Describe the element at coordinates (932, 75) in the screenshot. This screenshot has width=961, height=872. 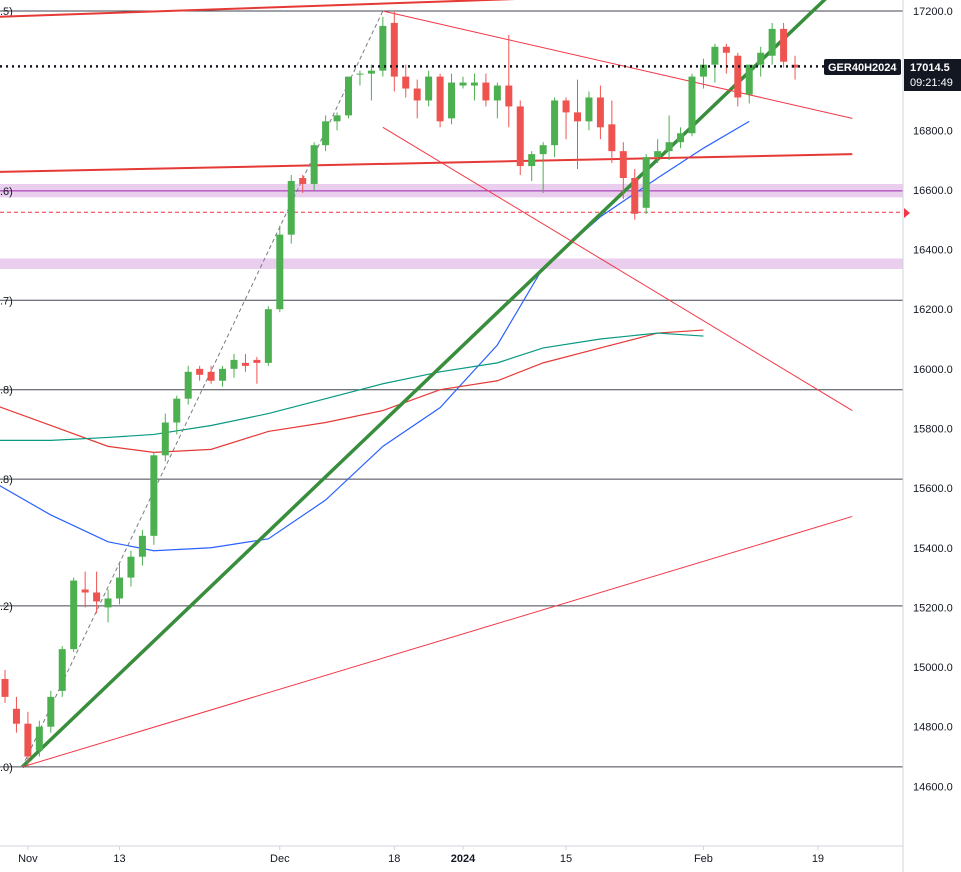
I see `last-price-tag-bg` at that location.